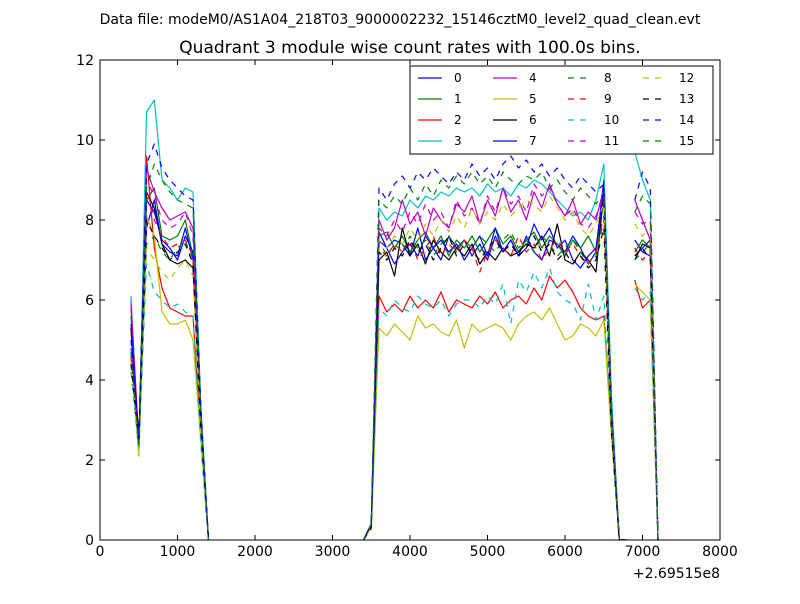  I want to click on legend-label-11: 11, so click(611, 141).